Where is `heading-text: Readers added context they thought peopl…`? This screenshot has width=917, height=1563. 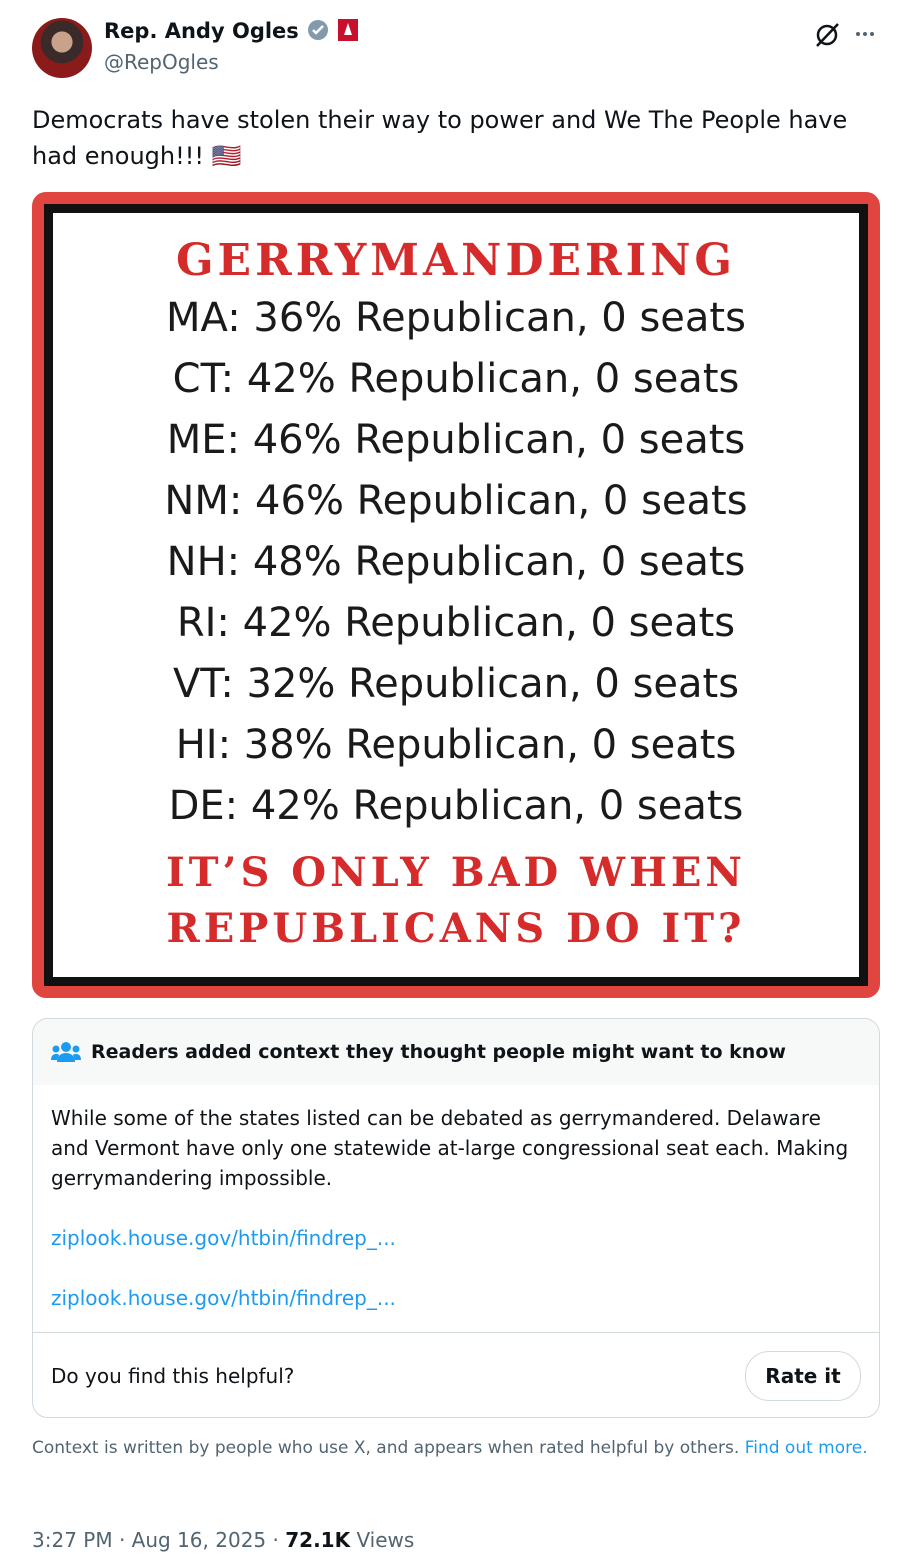 heading-text: Readers added context they thought peopl… is located at coordinates (438, 1052).